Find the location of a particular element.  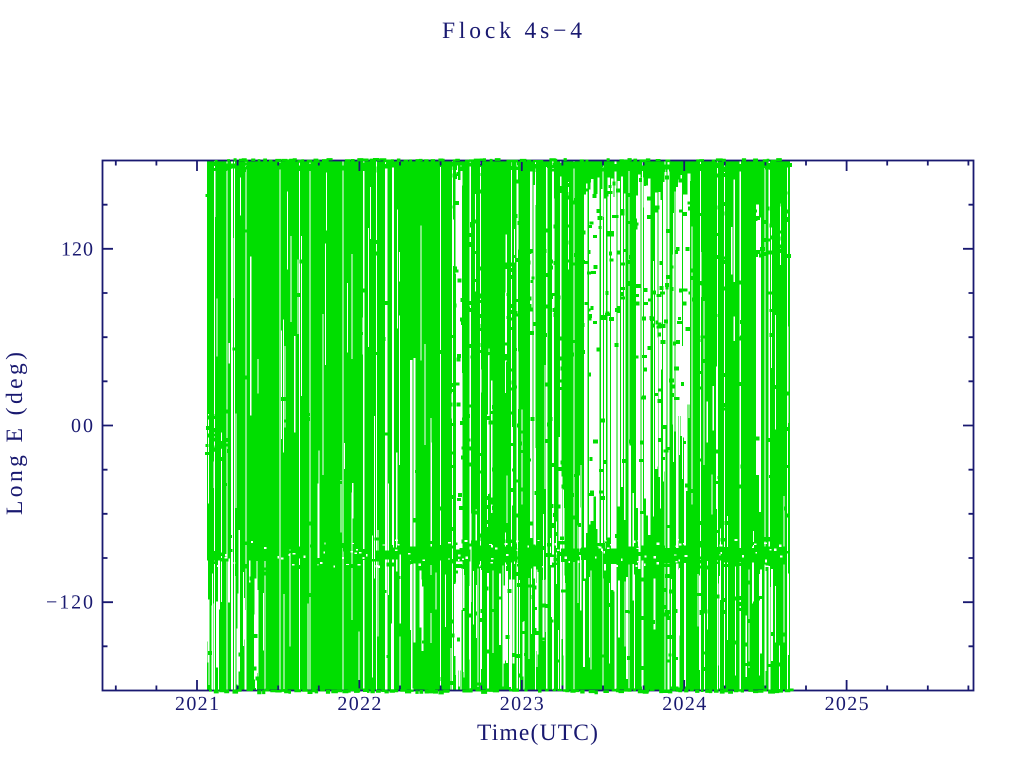

svg-text: 2025 is located at coordinates (847, 704).